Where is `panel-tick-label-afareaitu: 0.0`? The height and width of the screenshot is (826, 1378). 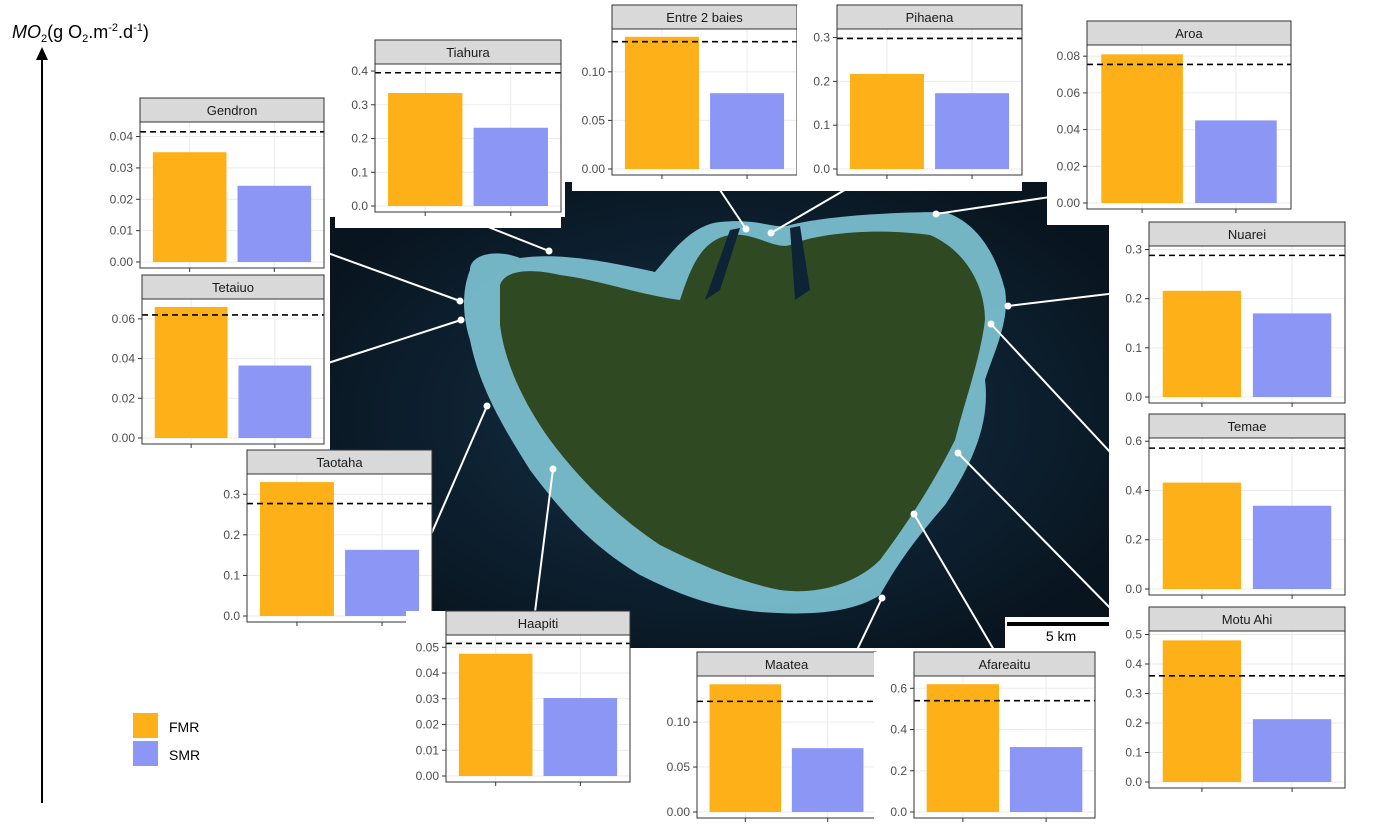 panel-tick-label-afareaitu: 0.0 is located at coordinates (898, 812).